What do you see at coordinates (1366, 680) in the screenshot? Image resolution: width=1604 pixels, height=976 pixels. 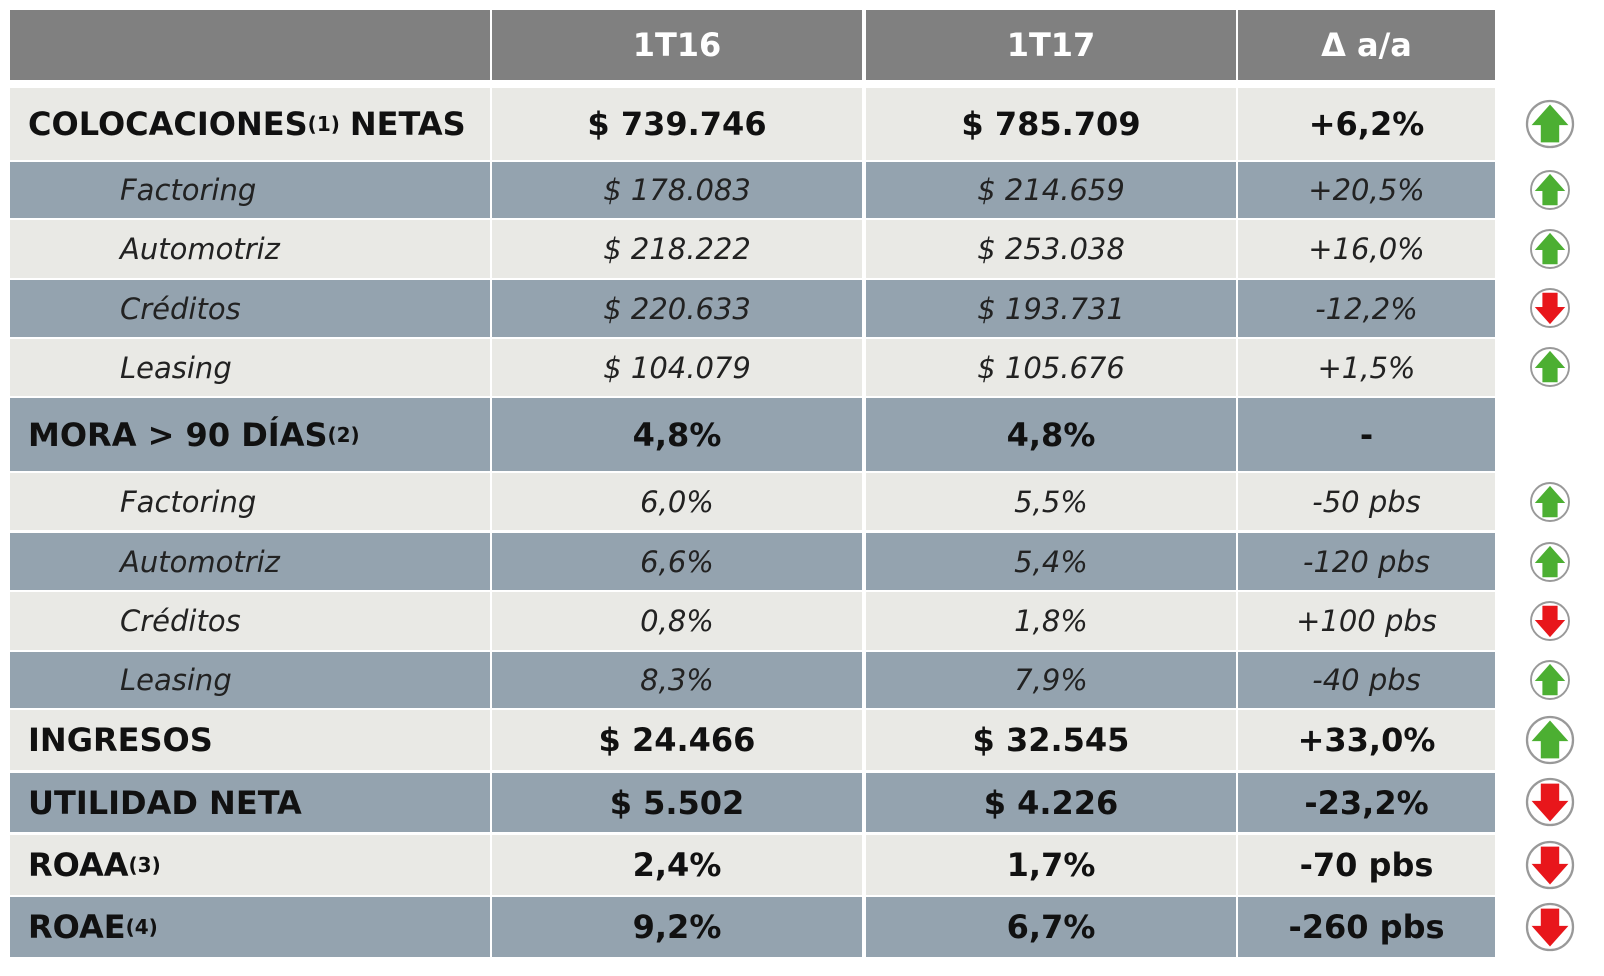 I see `value-cell: -40 pbs` at bounding box center [1366, 680].